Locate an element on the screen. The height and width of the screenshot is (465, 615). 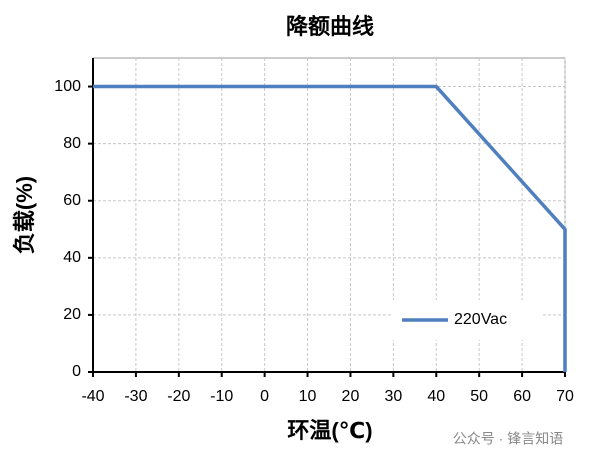
legend-label: 220Vac is located at coordinates (480, 319).